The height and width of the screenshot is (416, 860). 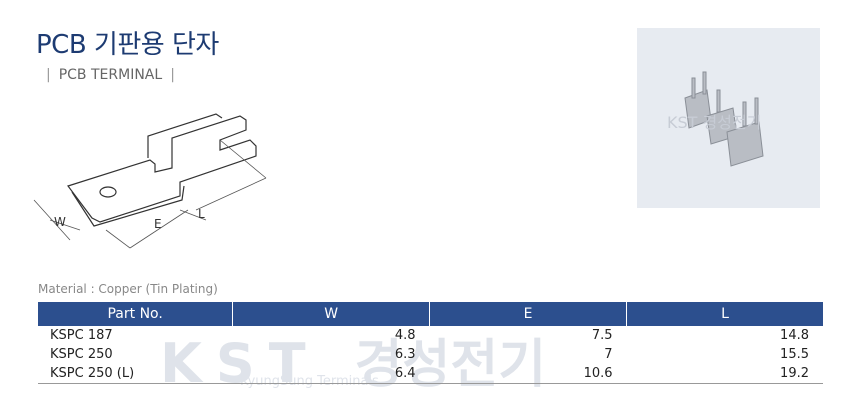 What do you see at coordinates (81, 354) in the screenshot?
I see `table-cell: KSPC 250` at bounding box center [81, 354].